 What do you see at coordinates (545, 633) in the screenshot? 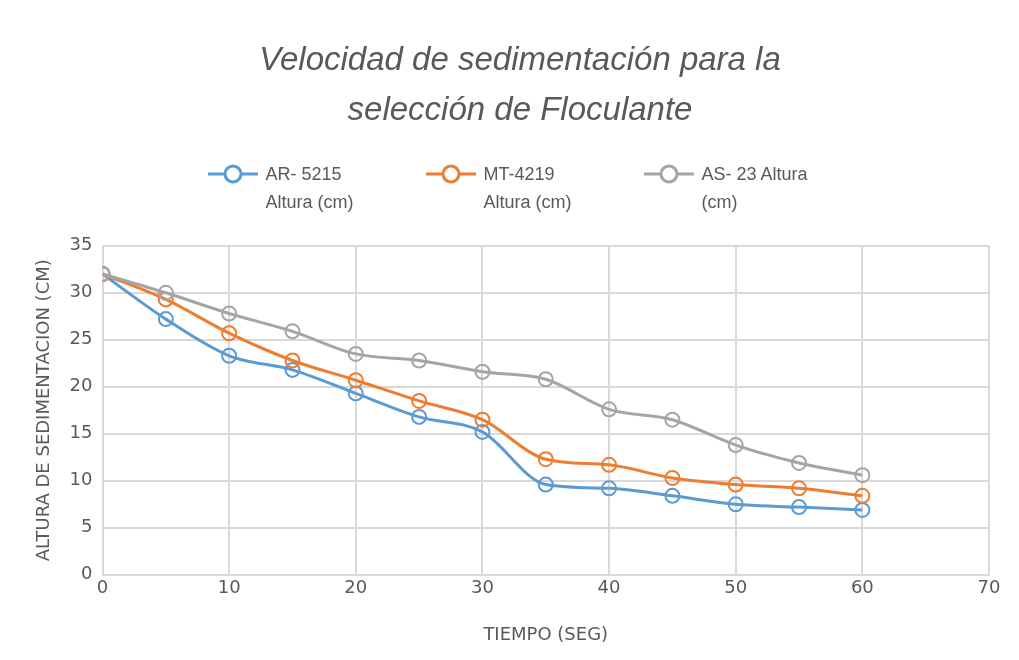
I see `x-axis-title: TIEMPO (SEG)` at bounding box center [545, 633].